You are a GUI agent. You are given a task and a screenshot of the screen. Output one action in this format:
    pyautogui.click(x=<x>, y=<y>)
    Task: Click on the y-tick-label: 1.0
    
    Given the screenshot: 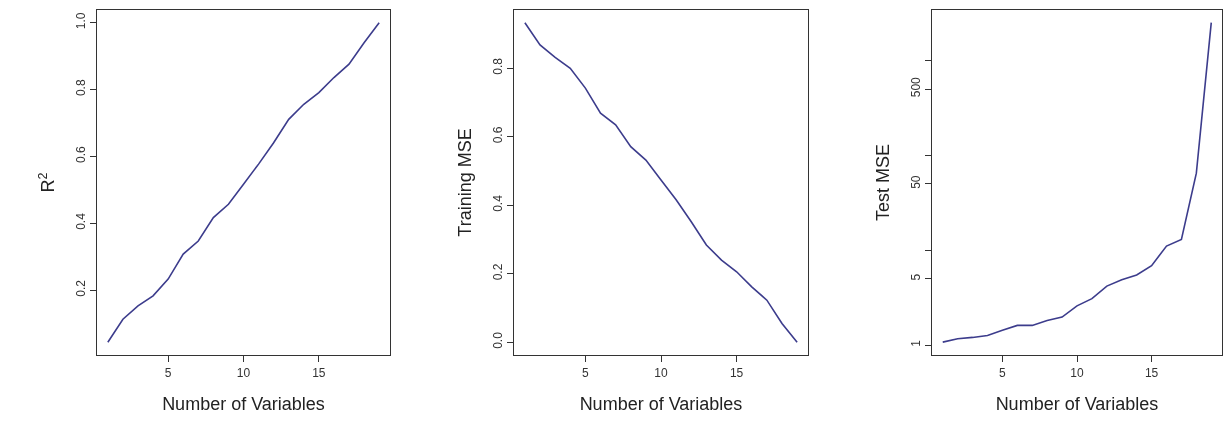 What is the action you would take?
    pyautogui.click(x=81, y=21)
    